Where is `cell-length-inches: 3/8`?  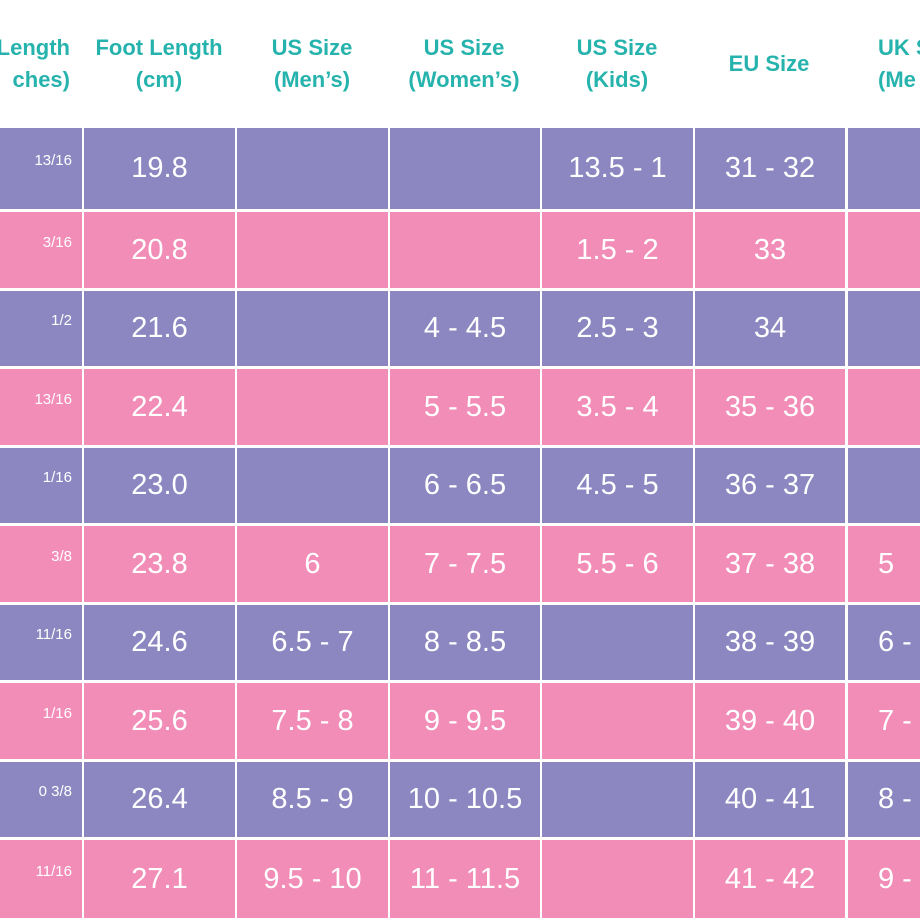
cell-length-inches: 3/8 is located at coordinates (41, 564).